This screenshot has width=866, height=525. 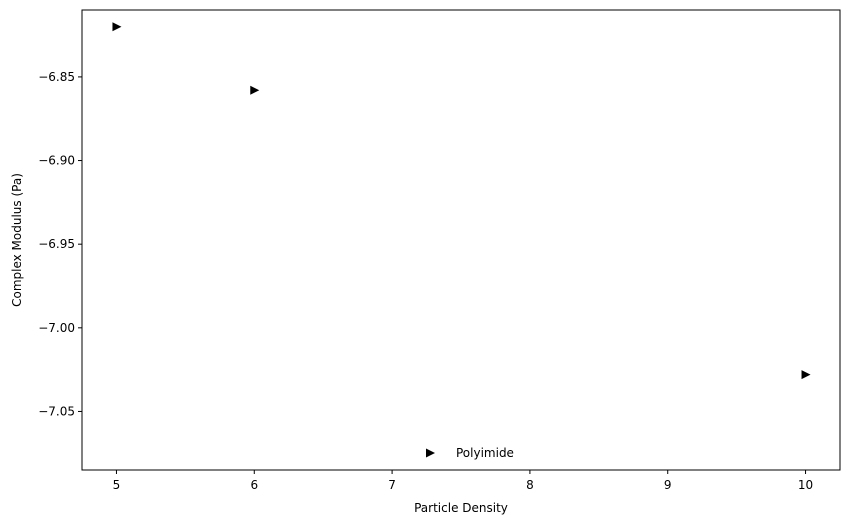 I want to click on x-tick-label: 5, so click(x=117, y=485).